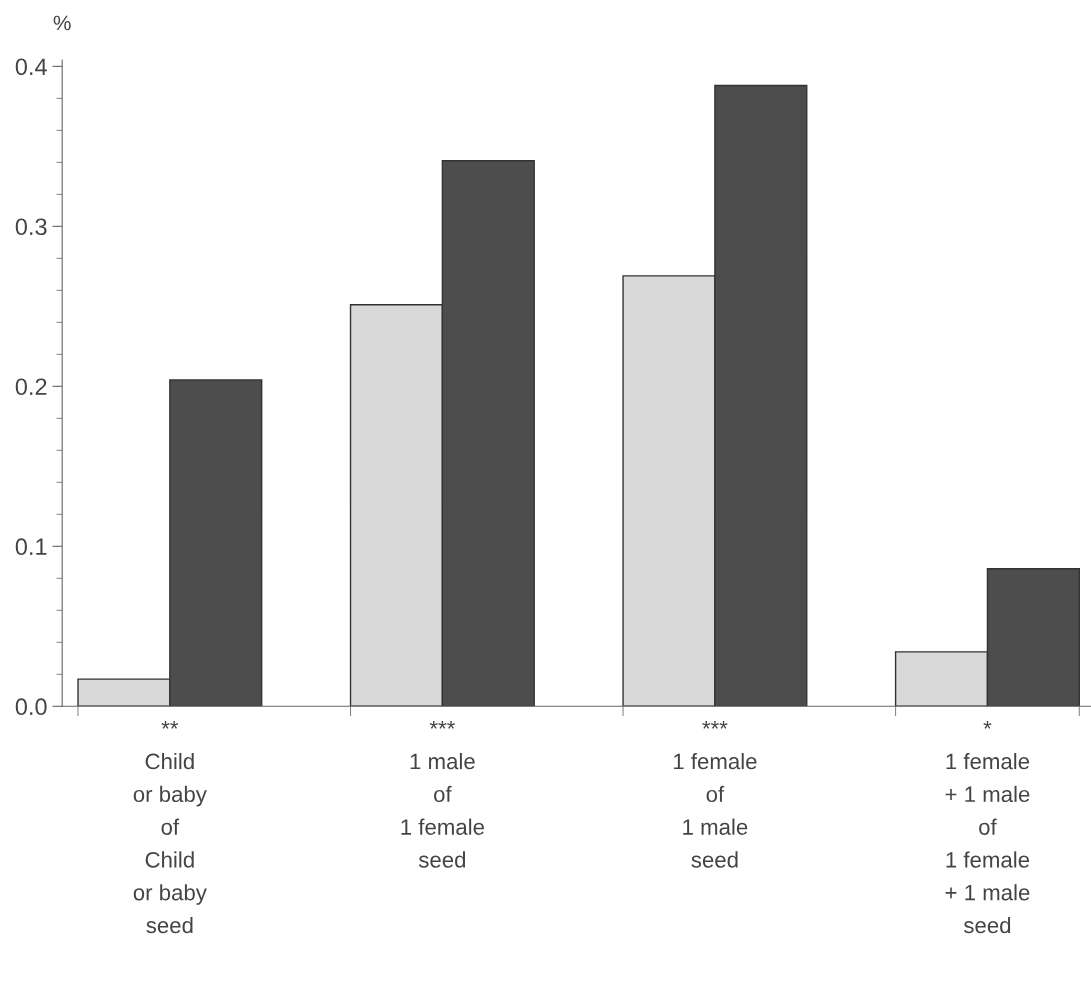 The image size is (1091, 999). What do you see at coordinates (31, 707) in the screenshot?
I see `y-tick-label: 0.0` at bounding box center [31, 707].